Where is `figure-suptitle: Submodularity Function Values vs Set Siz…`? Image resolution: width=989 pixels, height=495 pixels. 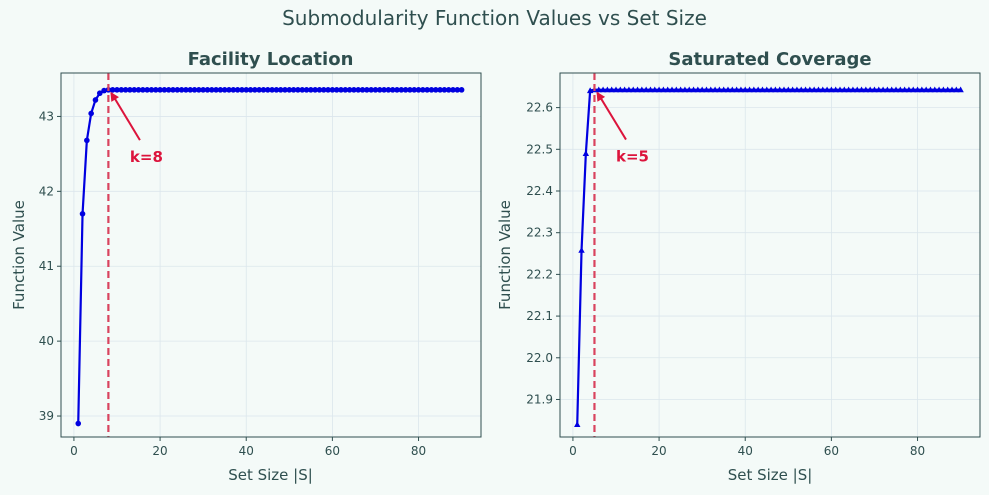
figure-suptitle: Submodularity Function Values vs Set Siz… is located at coordinates (494, 18).